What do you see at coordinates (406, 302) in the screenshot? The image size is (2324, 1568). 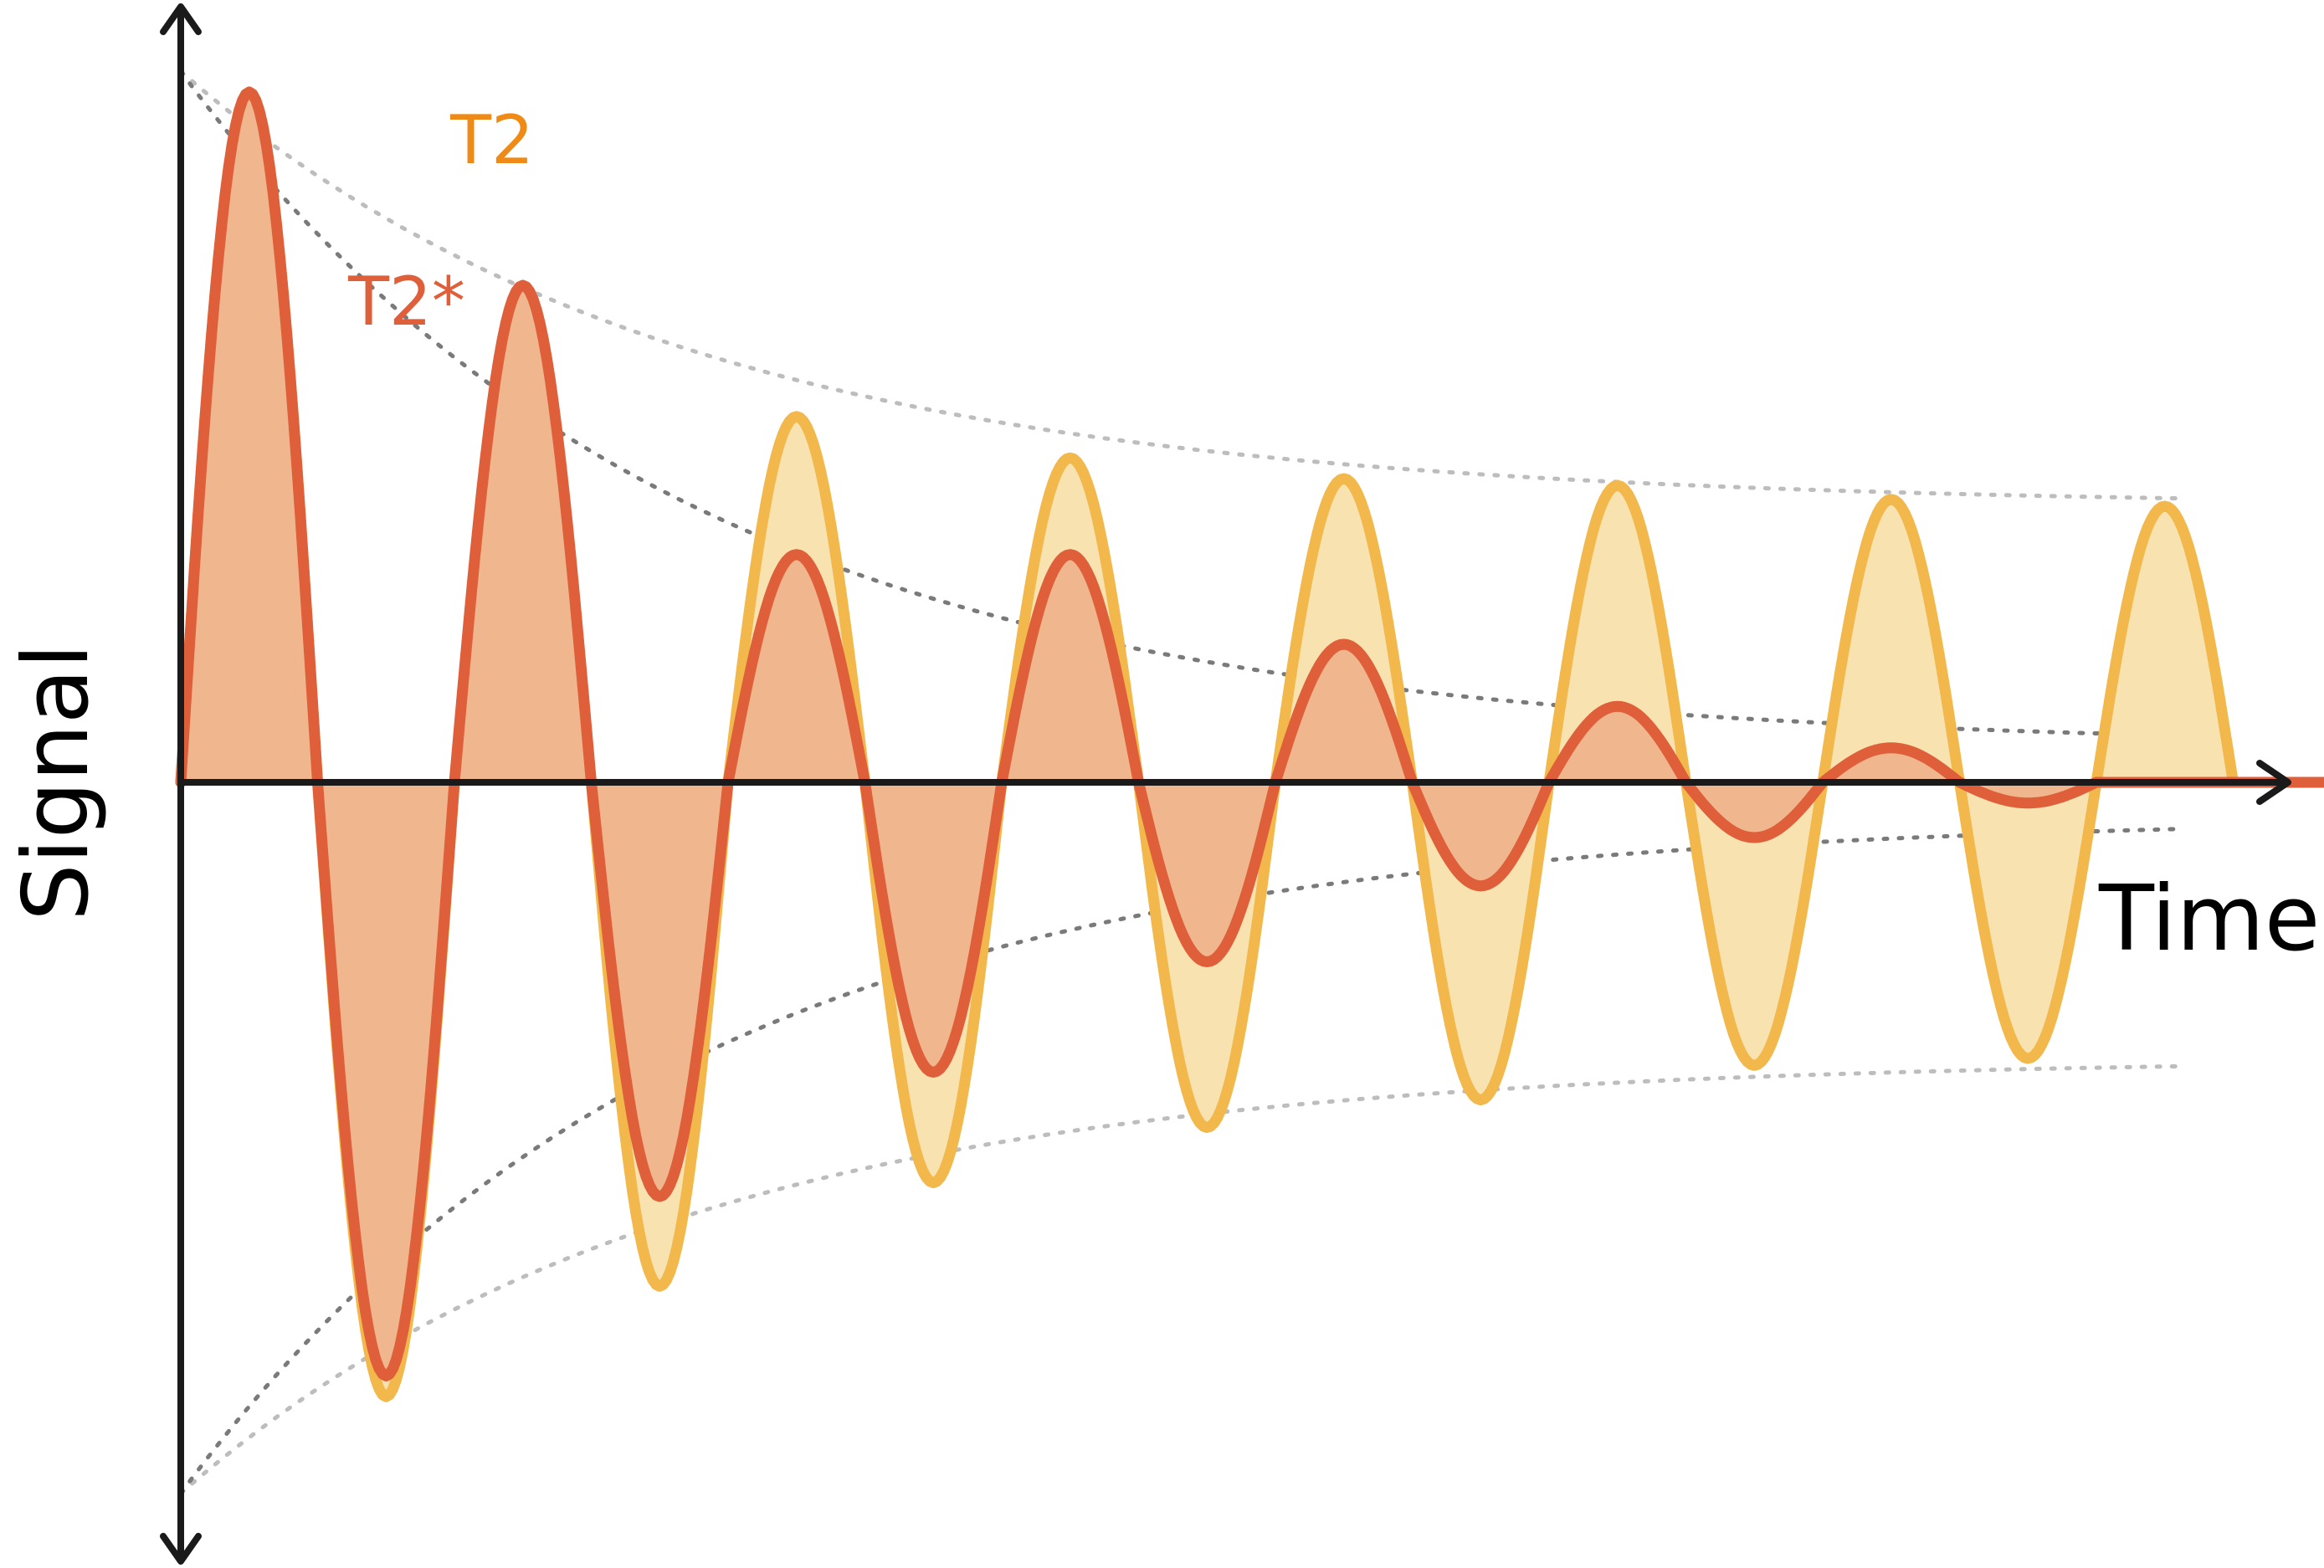 I see `t2star-series-label: T2*` at bounding box center [406, 302].